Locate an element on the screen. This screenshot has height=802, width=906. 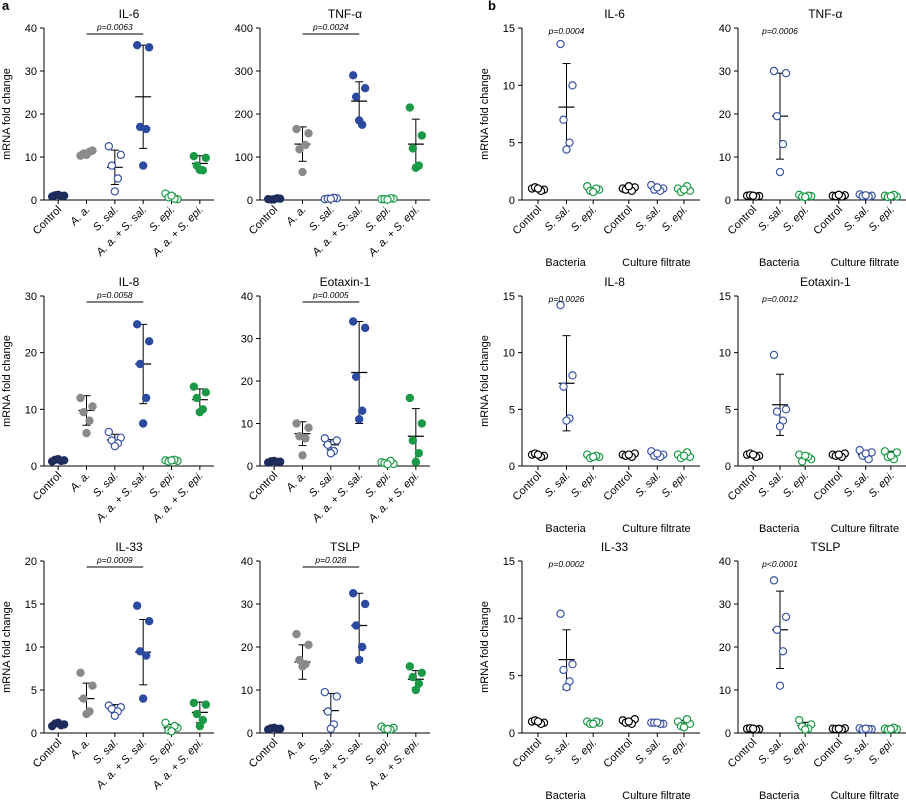
y-tick-label: 30 is located at coordinates (247, 605).